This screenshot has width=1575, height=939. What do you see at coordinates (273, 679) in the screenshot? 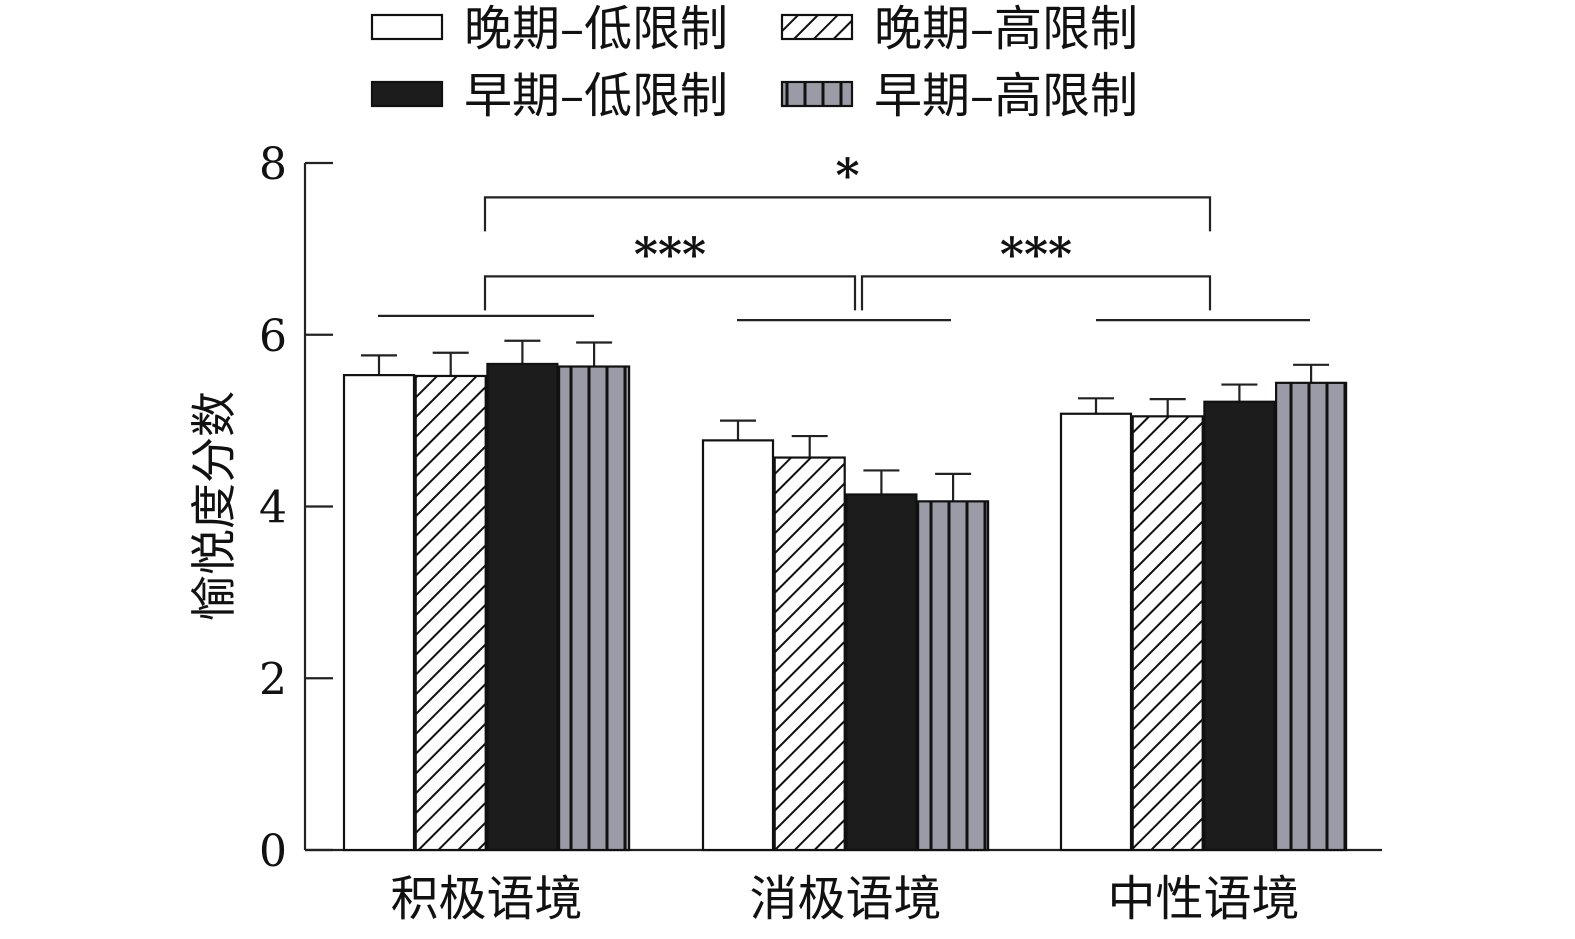
I see `y-tick-label: 2` at bounding box center [273, 679].